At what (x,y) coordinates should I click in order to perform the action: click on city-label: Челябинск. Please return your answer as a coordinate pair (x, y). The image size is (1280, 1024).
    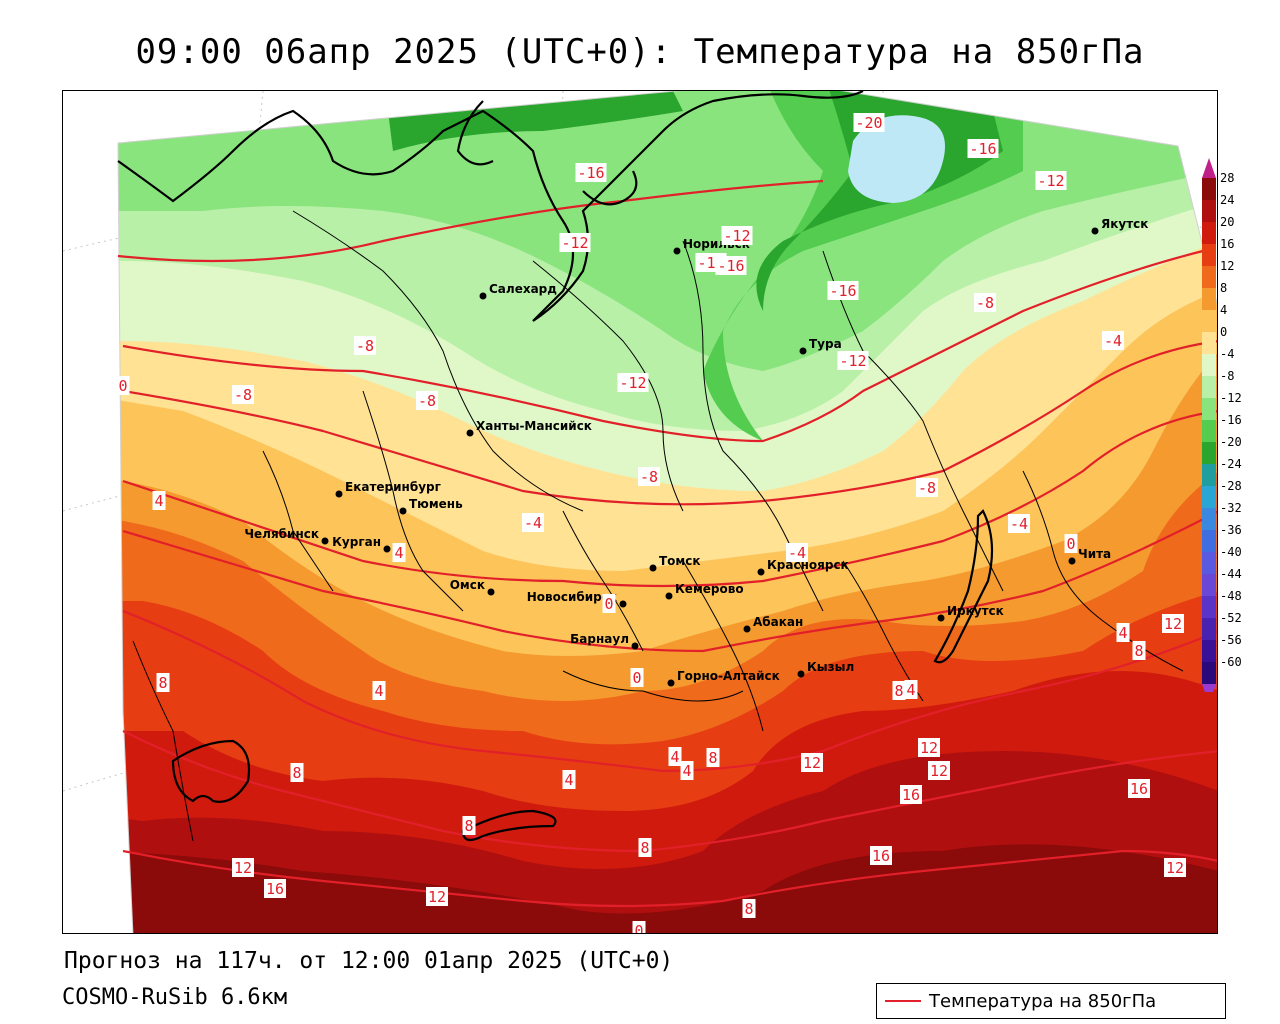
    Looking at the image, I should click on (281, 534).